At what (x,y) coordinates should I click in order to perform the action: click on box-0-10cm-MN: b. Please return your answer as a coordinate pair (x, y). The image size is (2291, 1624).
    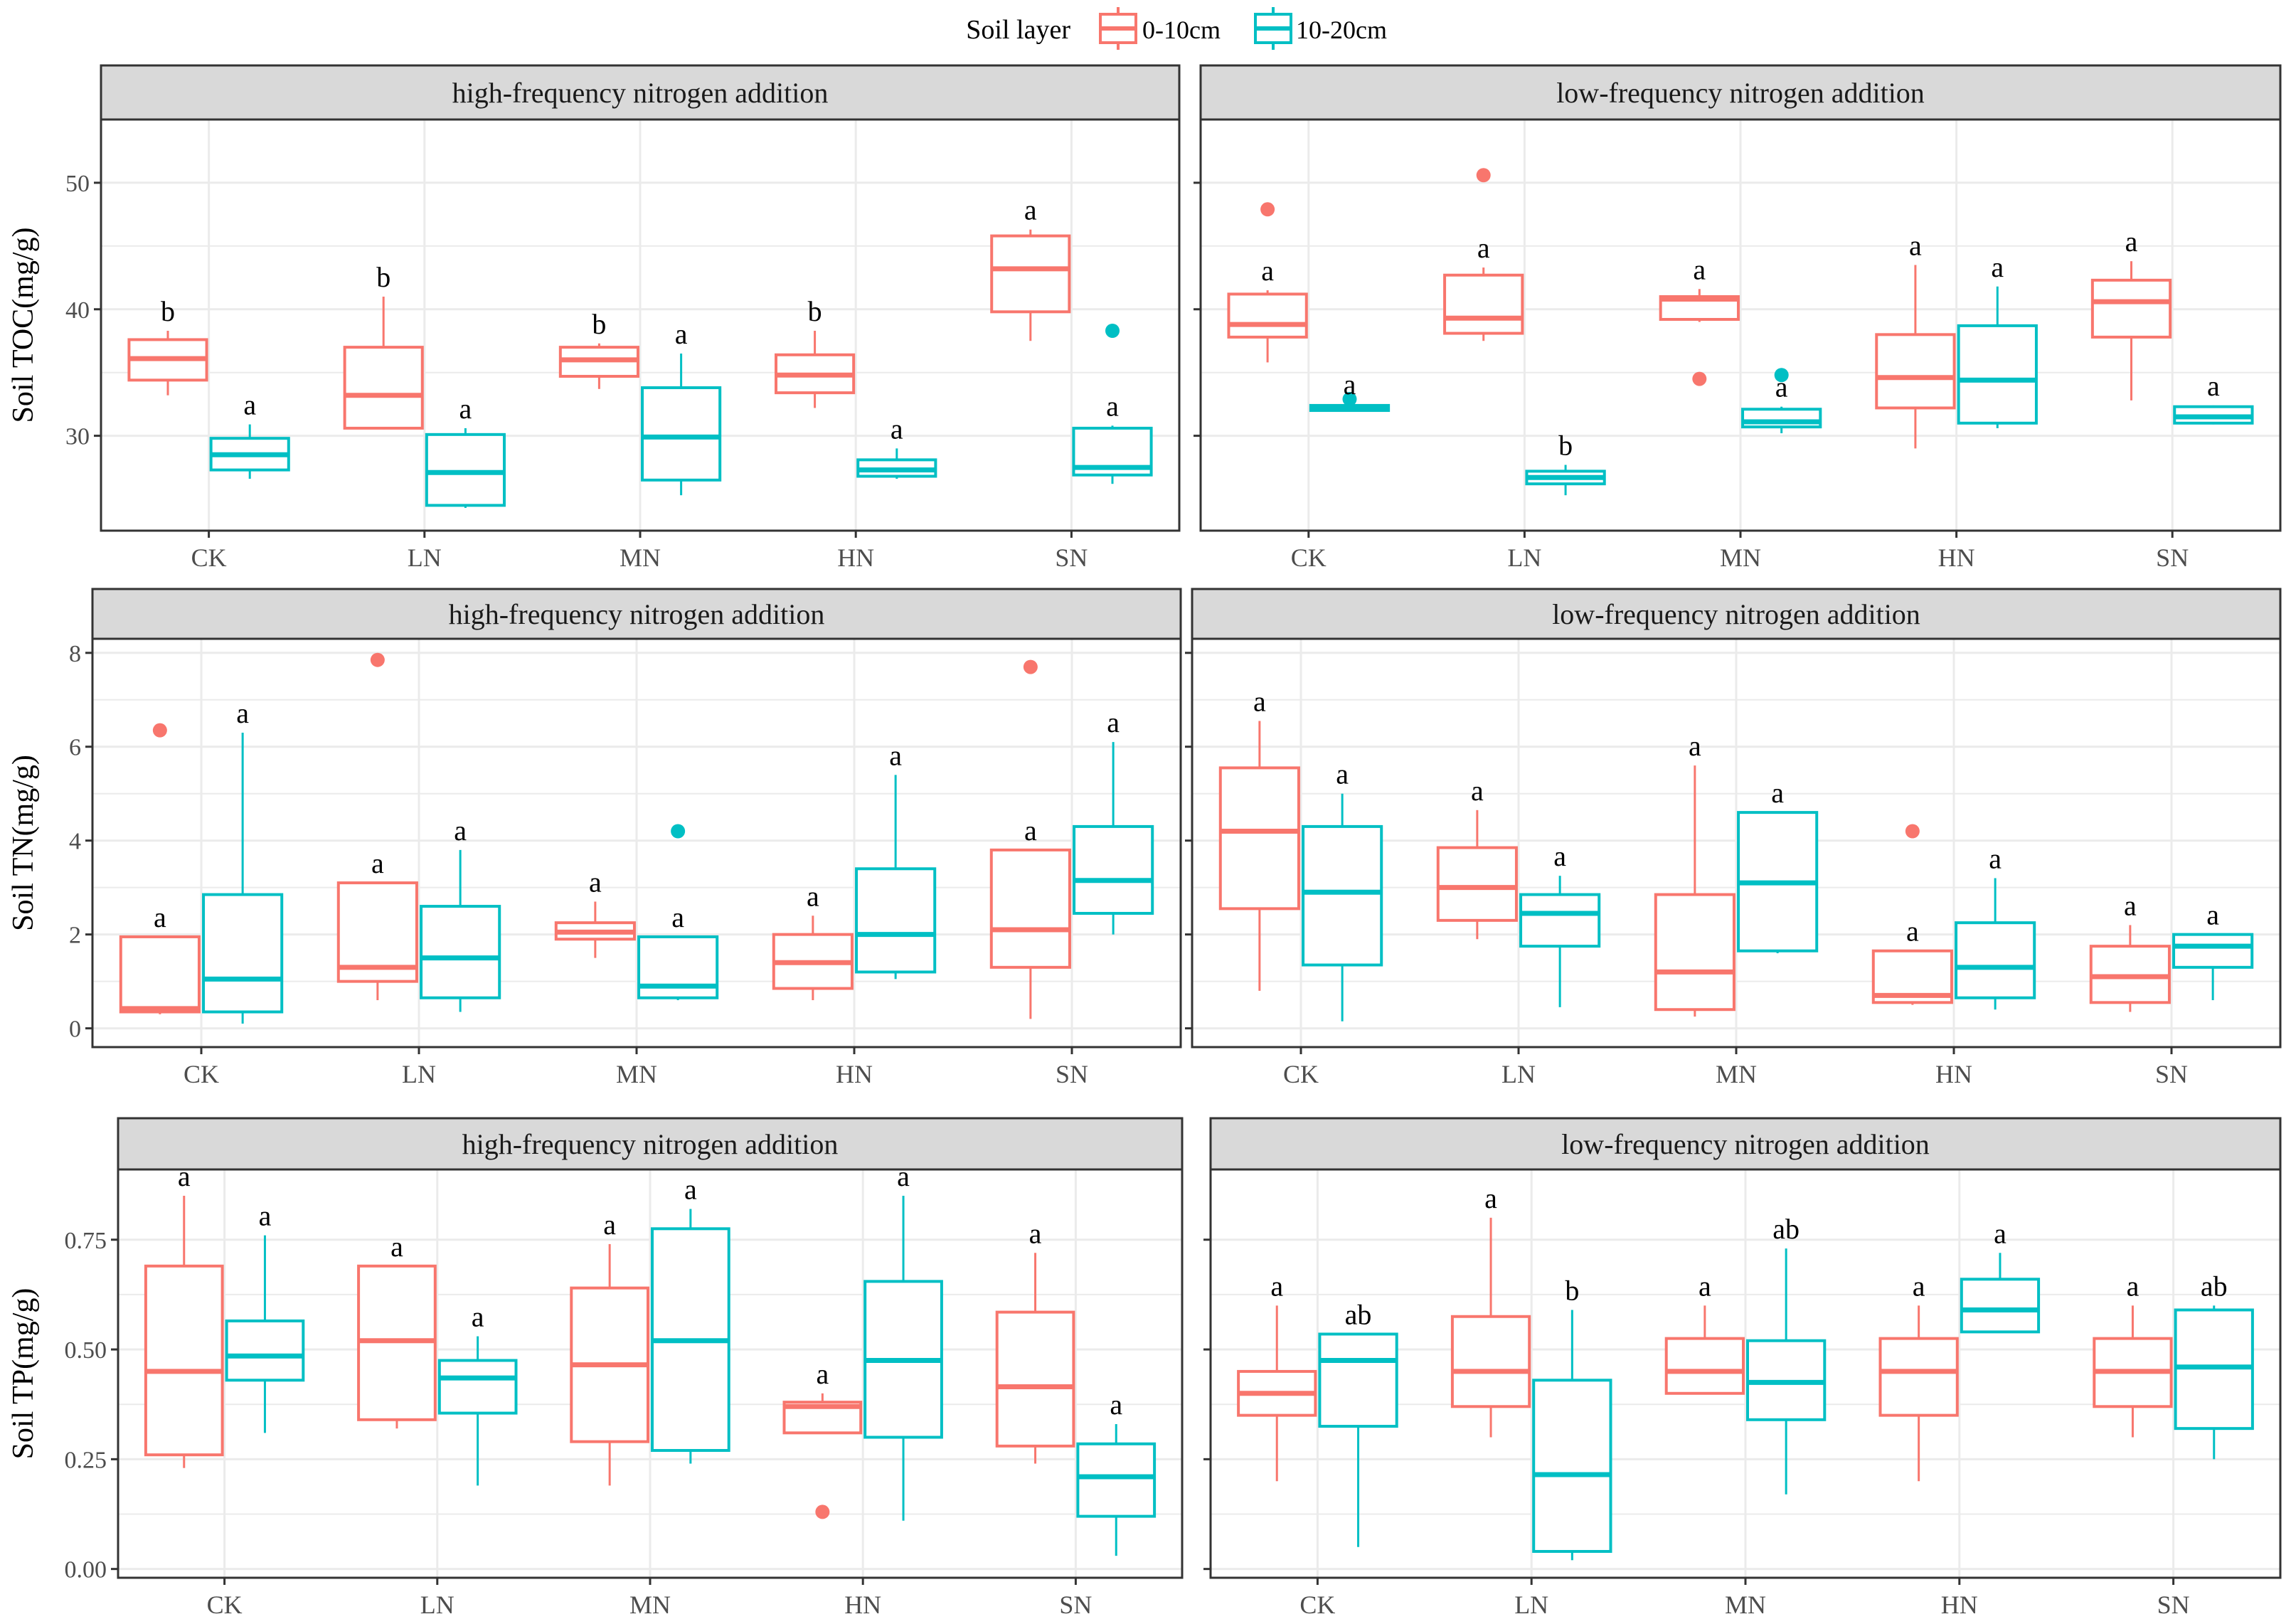
    Looking at the image, I should click on (598, 348).